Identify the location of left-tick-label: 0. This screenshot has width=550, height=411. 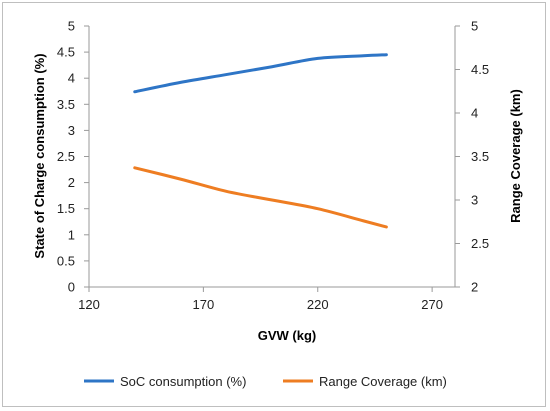
(71, 287).